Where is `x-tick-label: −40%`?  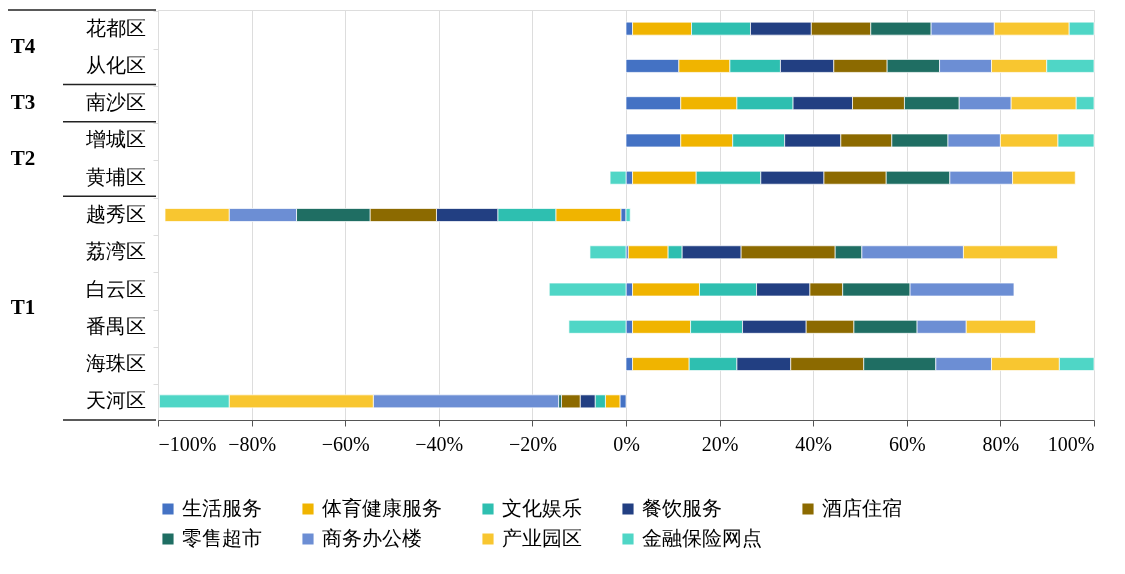
x-tick-label: −40% is located at coordinates (439, 443).